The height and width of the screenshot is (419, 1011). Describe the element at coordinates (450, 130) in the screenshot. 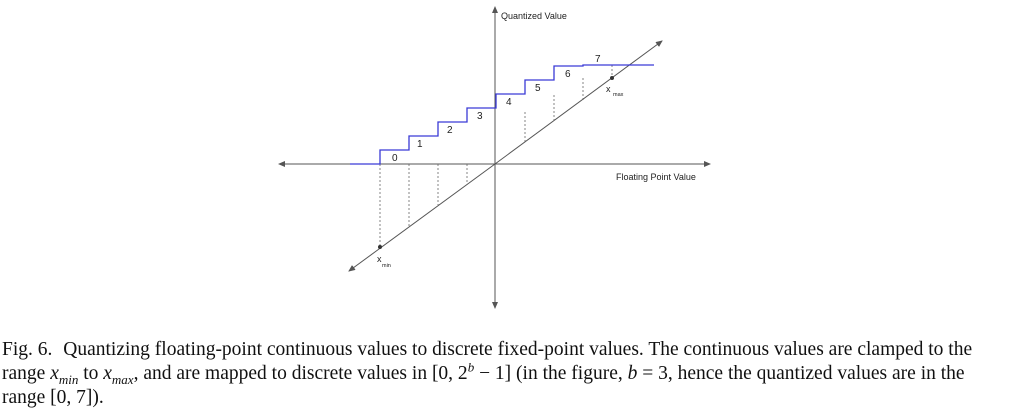

I see `step-label-2: 2` at that location.